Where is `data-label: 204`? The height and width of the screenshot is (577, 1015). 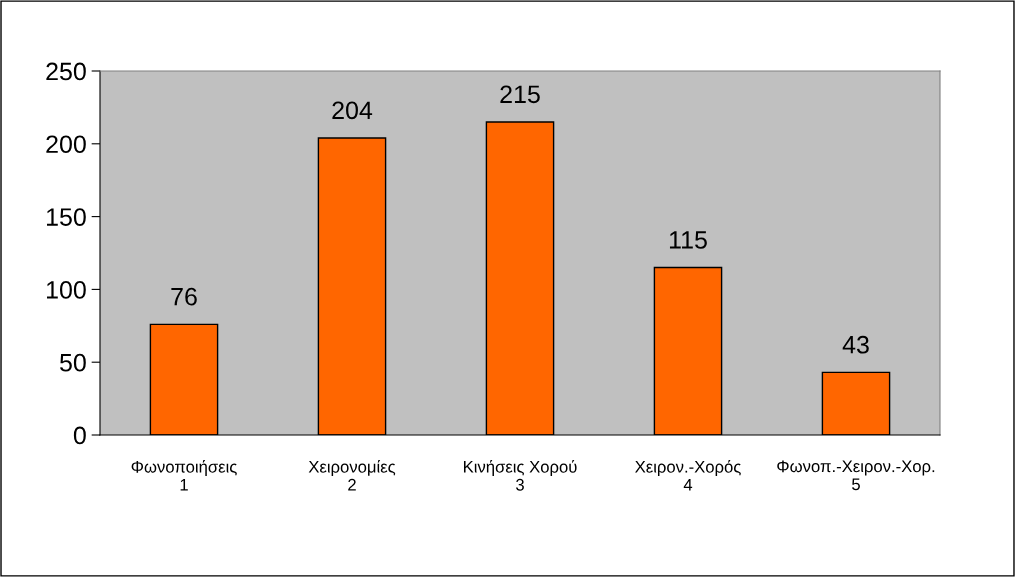 data-label: 204 is located at coordinates (352, 110).